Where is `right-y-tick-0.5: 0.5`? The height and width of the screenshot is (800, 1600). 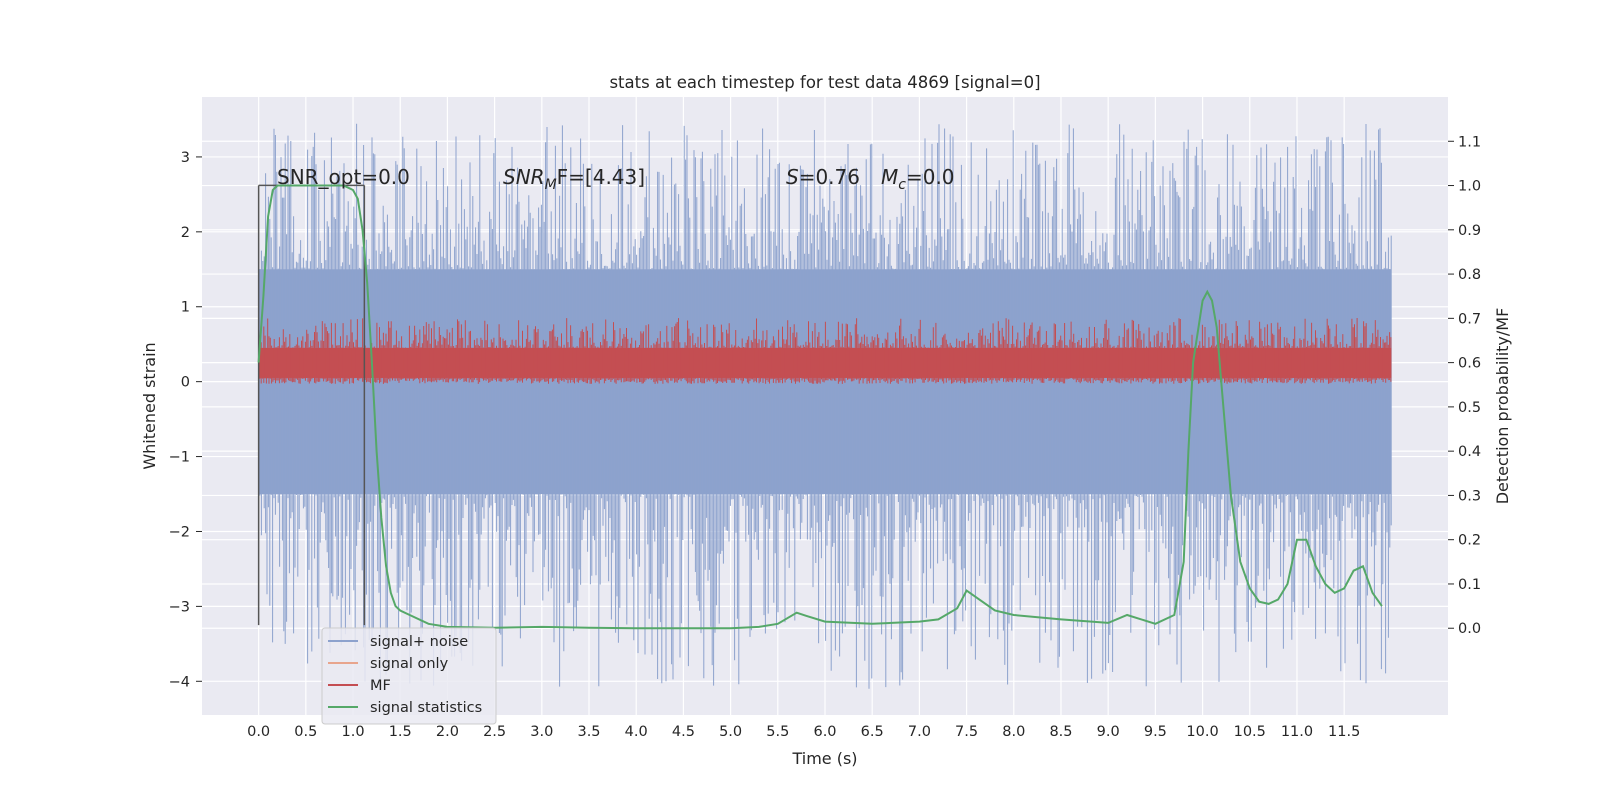
right-y-tick-0.5: 0.5 is located at coordinates (1469, 408).